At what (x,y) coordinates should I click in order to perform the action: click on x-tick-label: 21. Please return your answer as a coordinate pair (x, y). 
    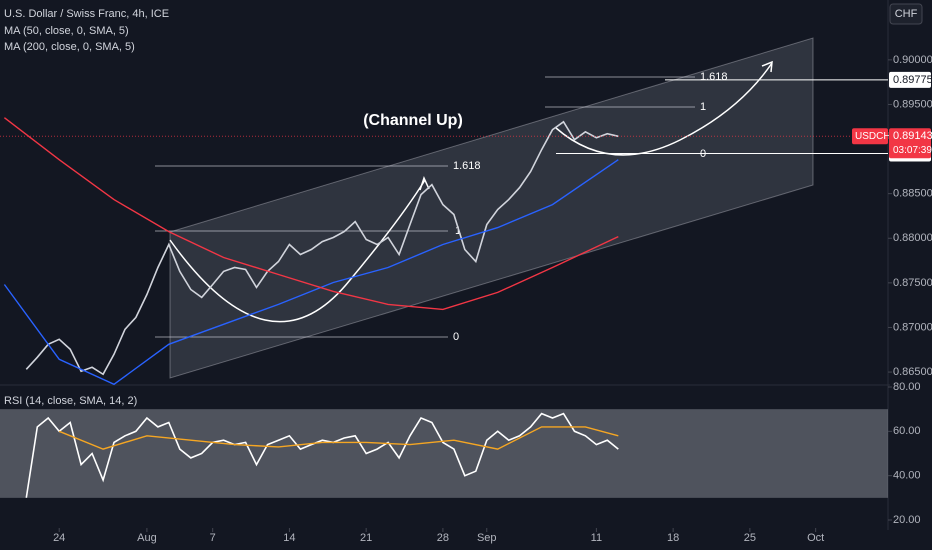
    Looking at the image, I should click on (366, 538).